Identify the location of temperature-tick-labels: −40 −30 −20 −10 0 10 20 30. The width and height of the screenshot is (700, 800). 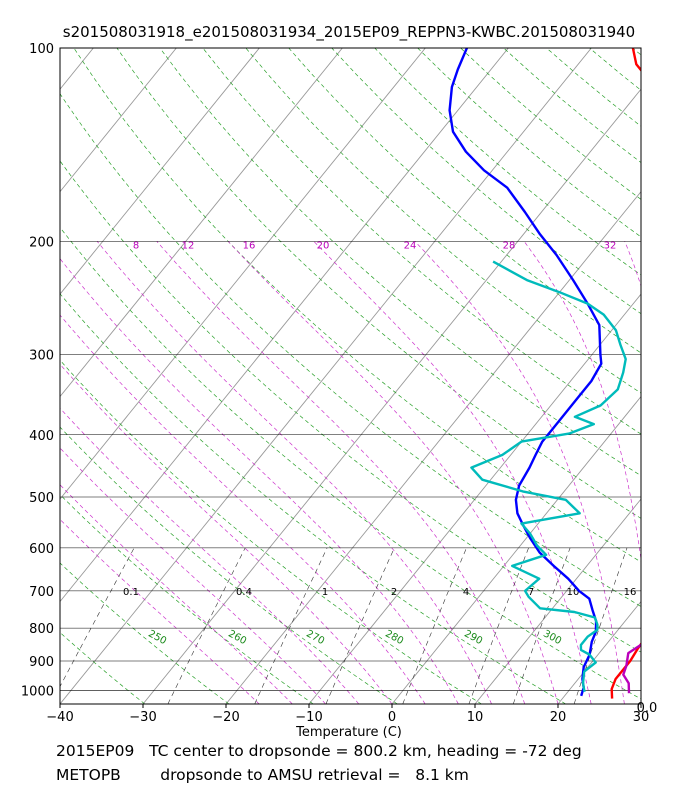
(347, 714).